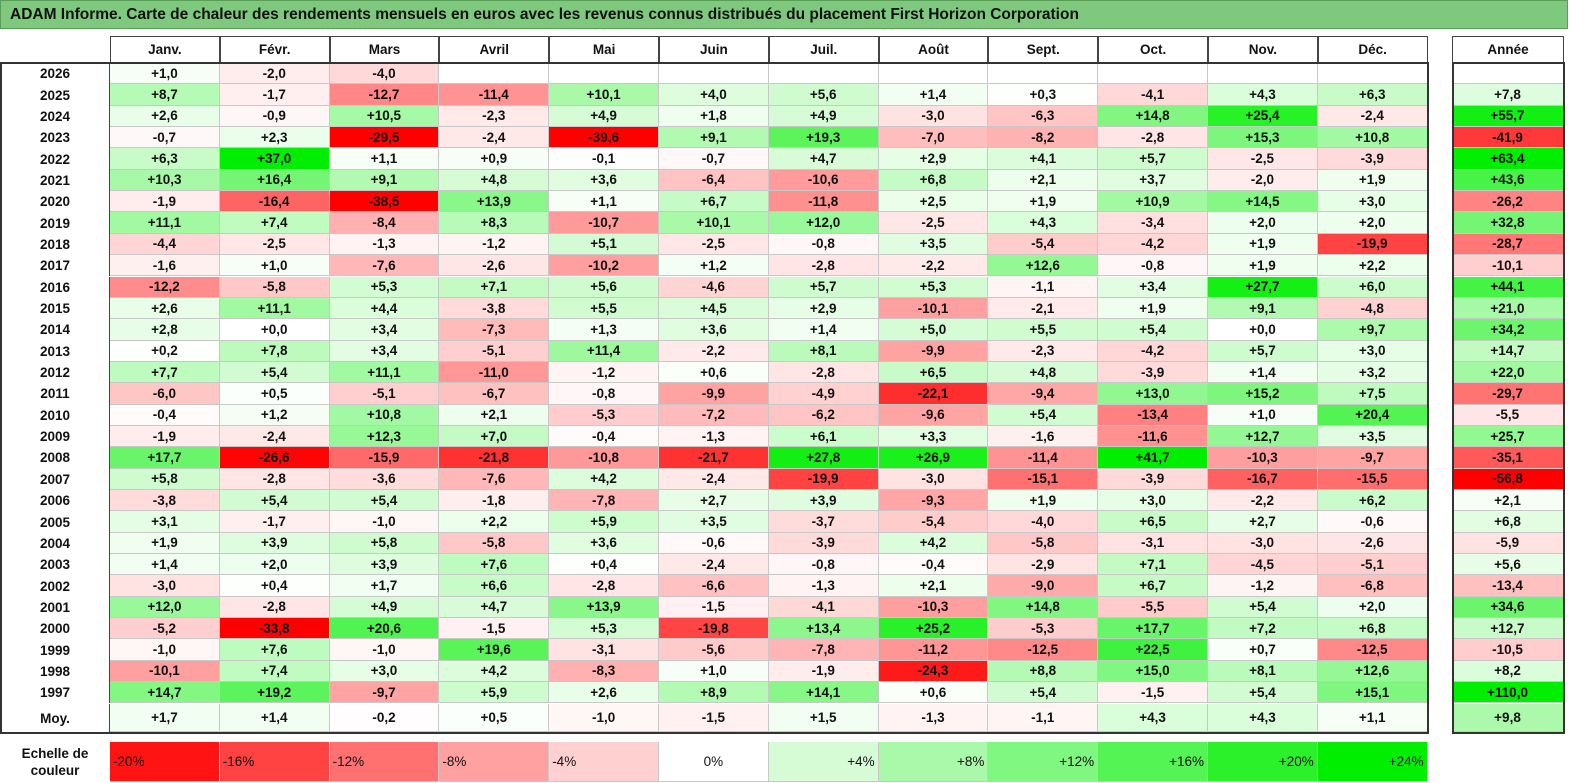 The width and height of the screenshot is (1570, 783). What do you see at coordinates (55, 522) in the screenshot?
I see `row-label-2005: 2005` at bounding box center [55, 522].